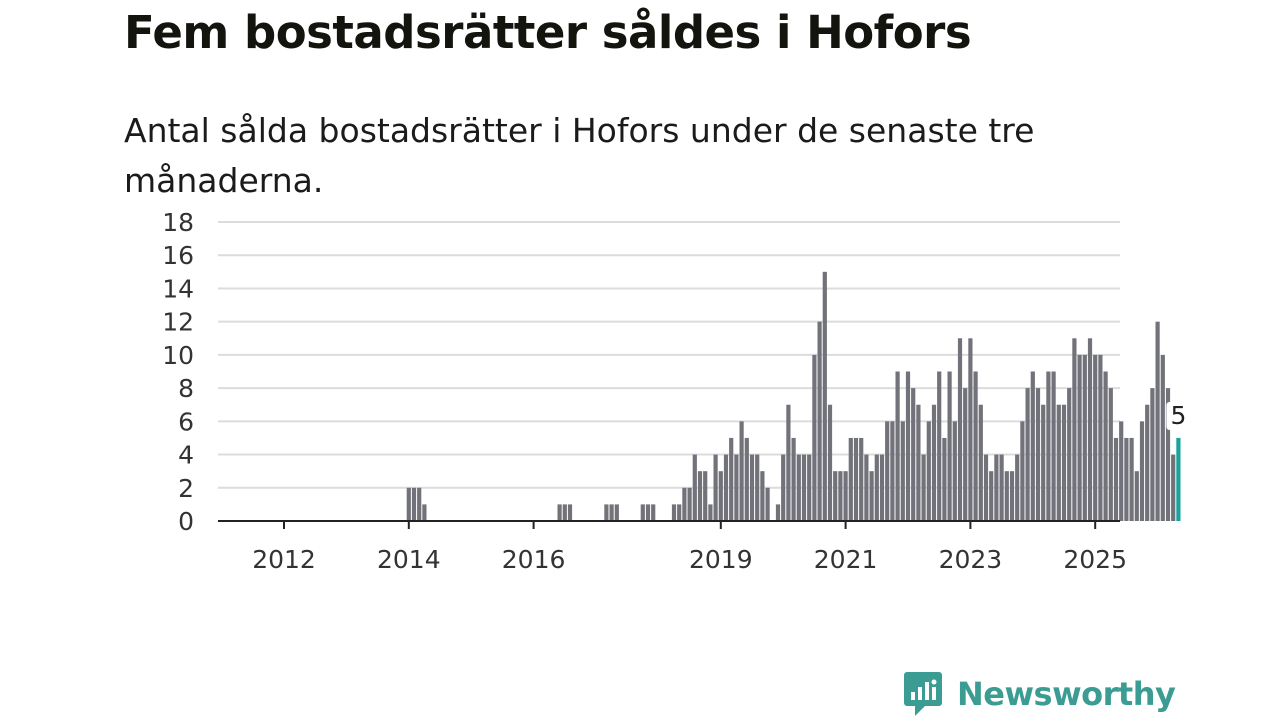 The width and height of the screenshot is (1280, 720). I want to click on newsworthy-logo-icon, so click(923, 694).